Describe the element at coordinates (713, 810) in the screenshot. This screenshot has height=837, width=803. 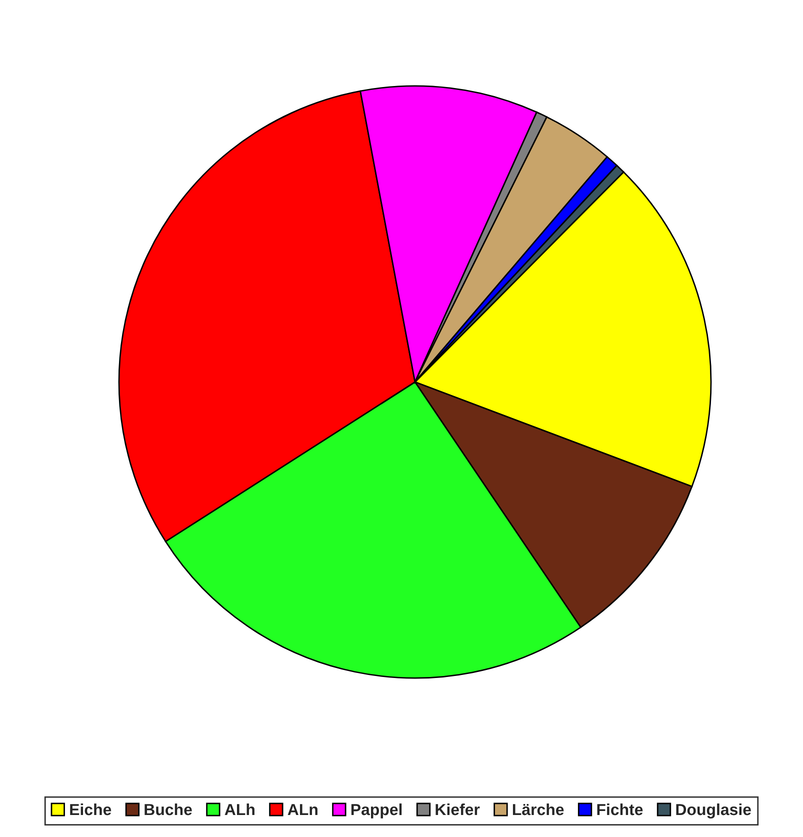
I see `legend-label: Douglasie` at that location.